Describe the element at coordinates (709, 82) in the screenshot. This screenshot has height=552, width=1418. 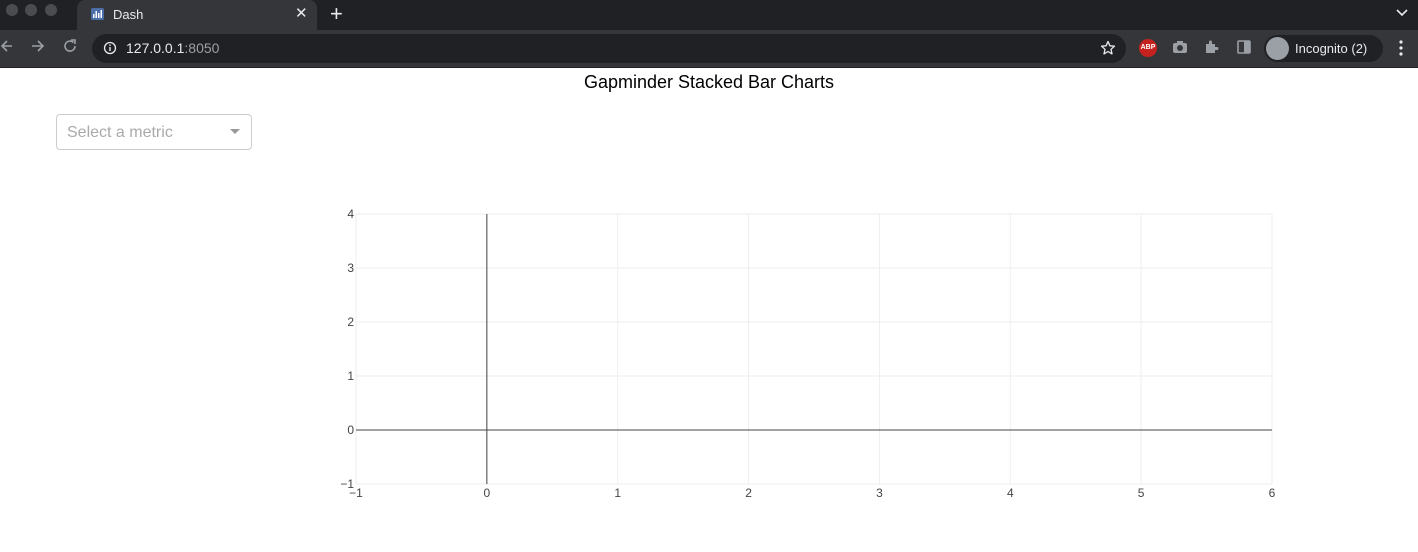
I see `page-title: Gapminder Stacked Bar Charts` at that location.